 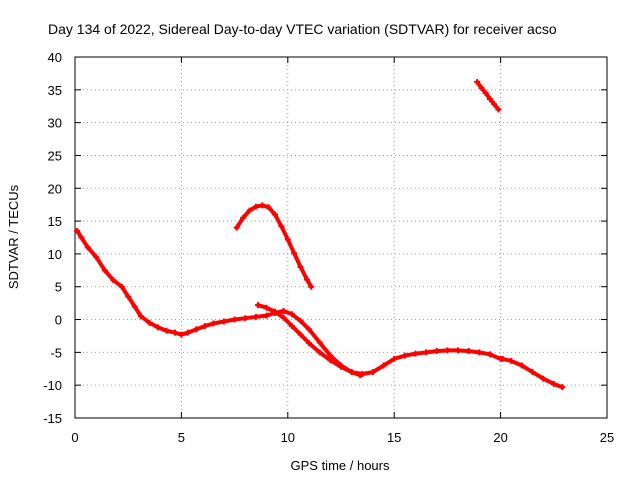 What do you see at coordinates (55, 155) in the screenshot?
I see `y-tick-label: 25` at bounding box center [55, 155].